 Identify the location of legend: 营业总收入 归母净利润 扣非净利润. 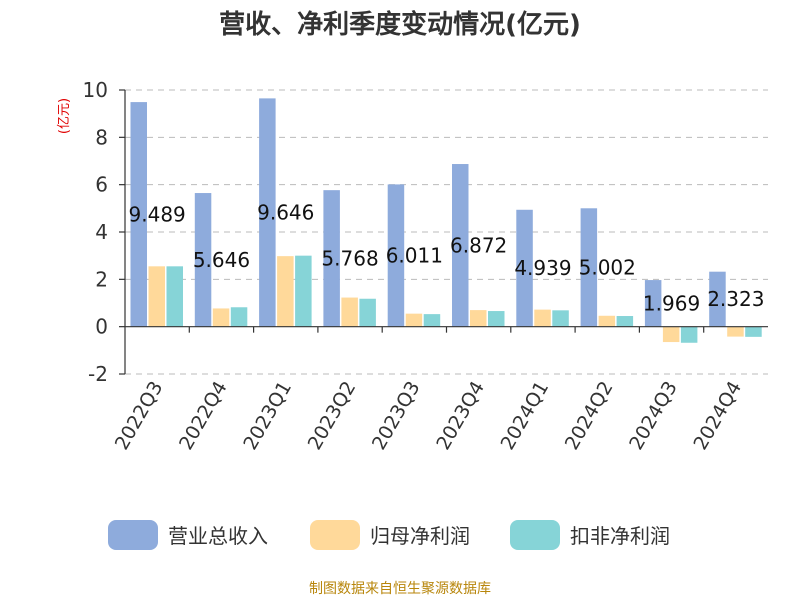
(389, 535).